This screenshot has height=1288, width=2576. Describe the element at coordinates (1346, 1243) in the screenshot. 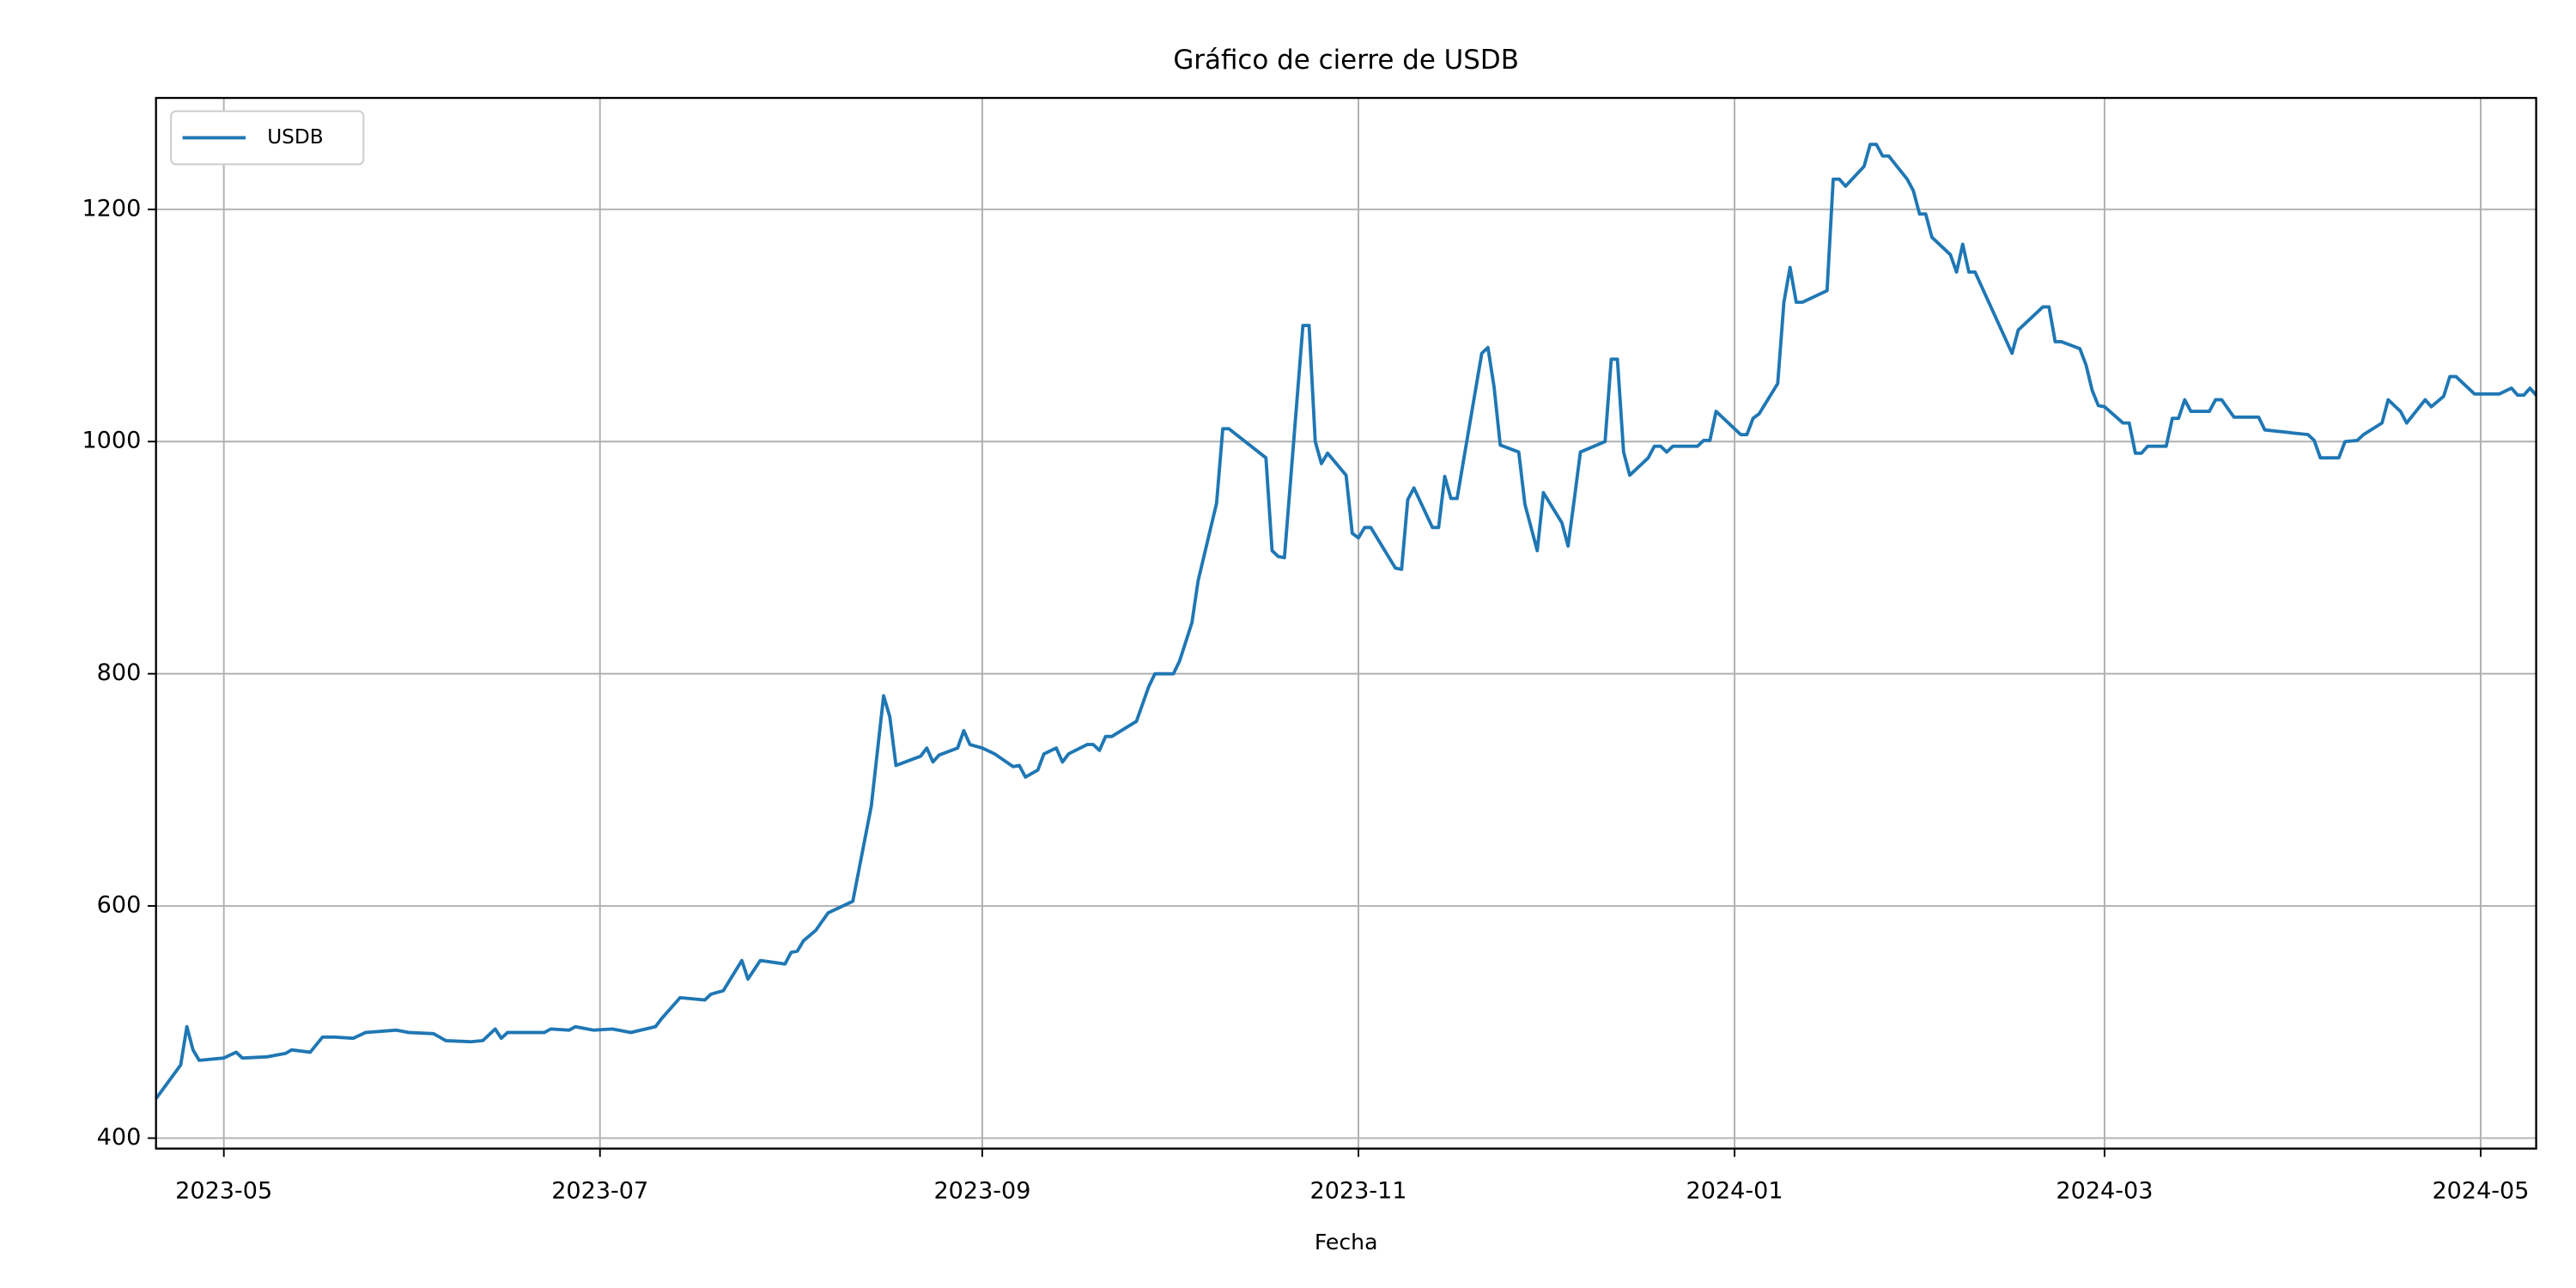

I see `x-axis-label: Fecha` at that location.